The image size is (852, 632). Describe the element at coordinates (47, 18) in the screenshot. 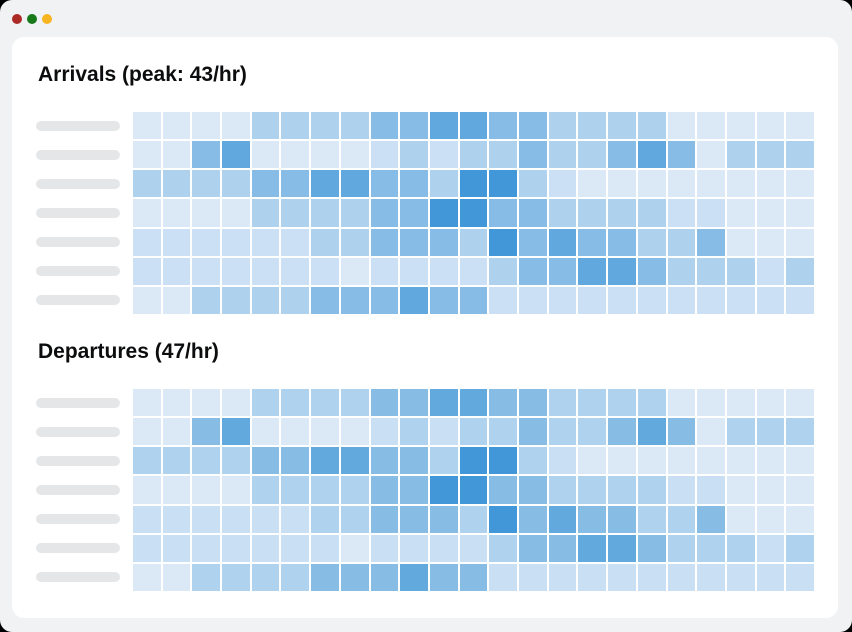

I see `window-minimize-button` at that location.